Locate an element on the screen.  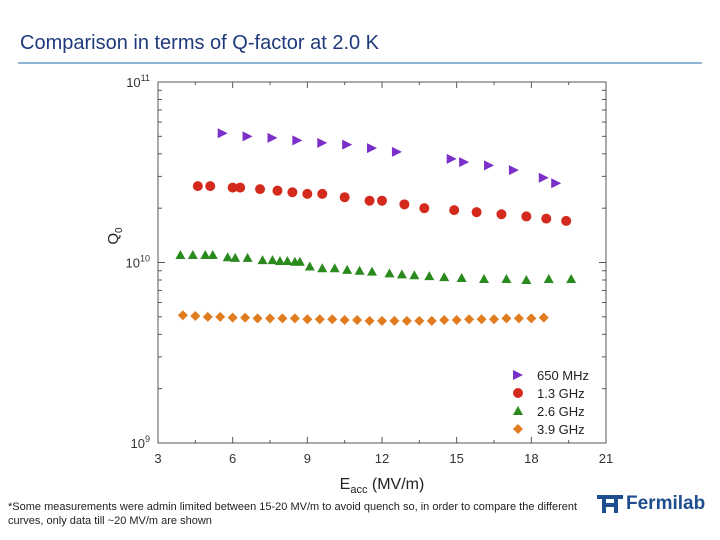
legend-label: 3.9 GHz is located at coordinates (561, 429).